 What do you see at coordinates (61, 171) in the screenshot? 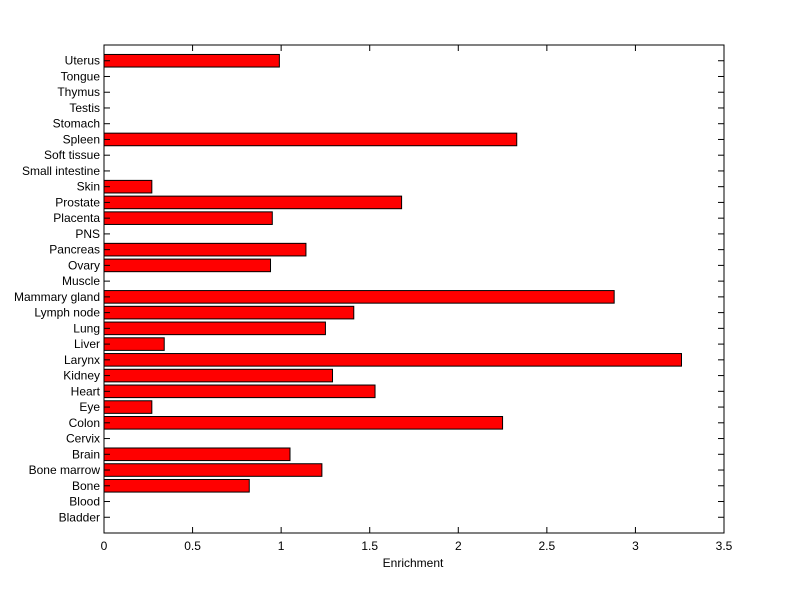
I see `y-tick-label: Small intestine` at bounding box center [61, 171].